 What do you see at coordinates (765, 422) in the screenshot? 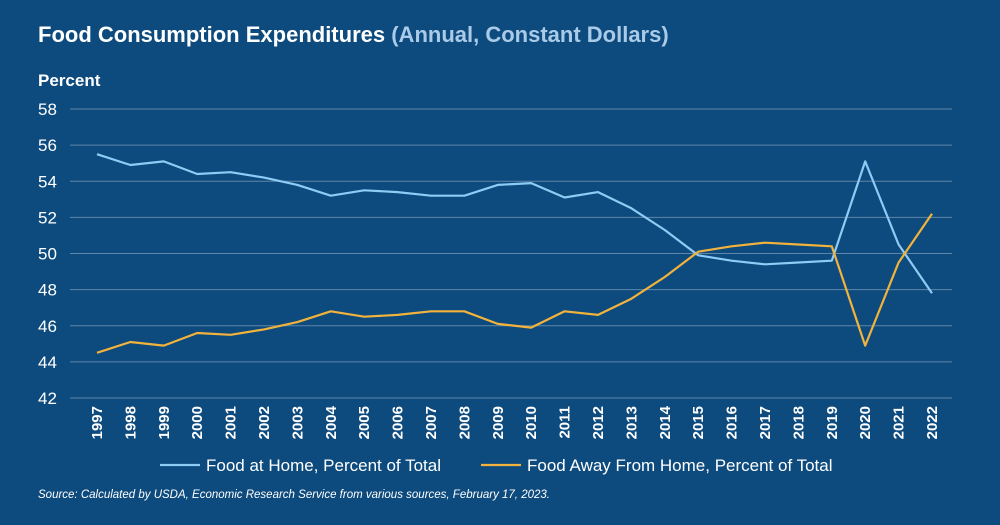
I see `x-tick-label: 2017` at bounding box center [765, 422].